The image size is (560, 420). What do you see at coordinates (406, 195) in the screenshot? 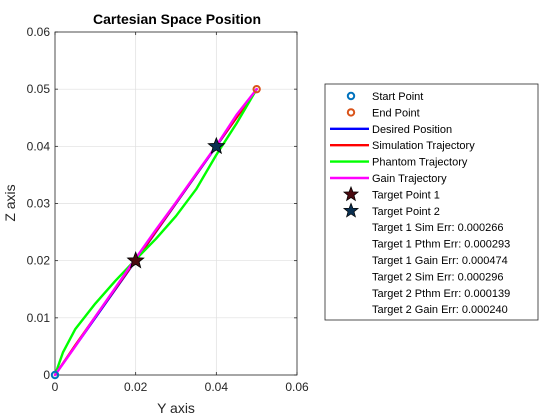
I see `legend-label: Target Point 1` at bounding box center [406, 195].